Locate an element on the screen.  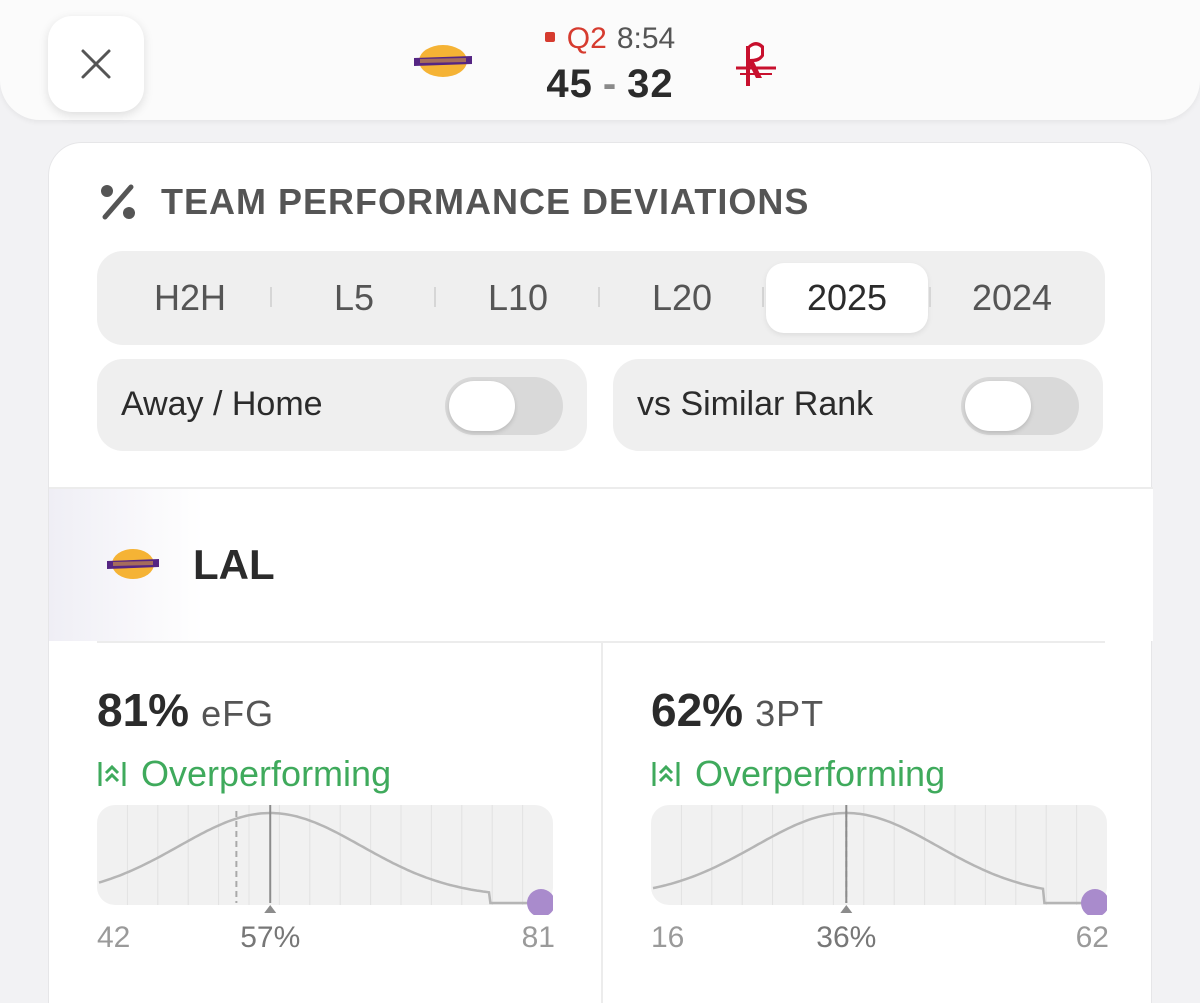
stat-value: 81% is located at coordinates (143, 710).